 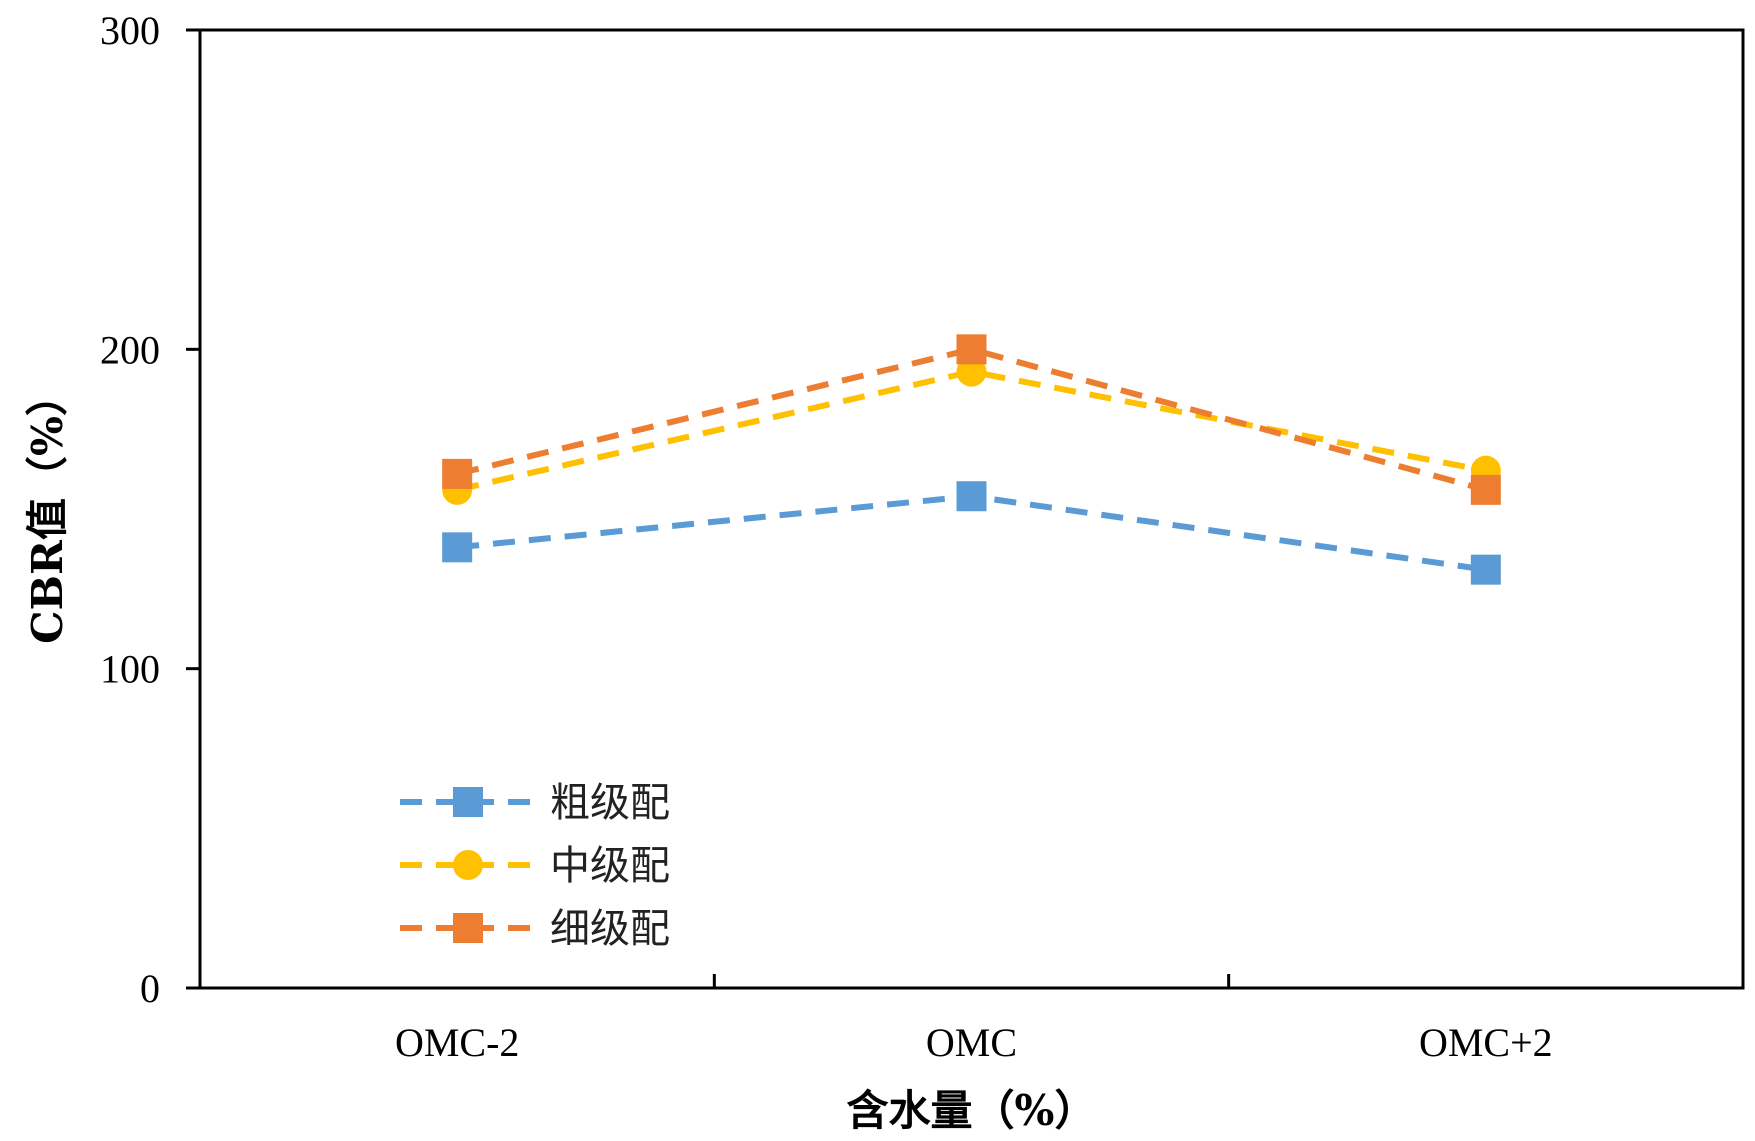 What do you see at coordinates (971, 1042) in the screenshot?
I see `x-tick-label: OMC` at bounding box center [971, 1042].